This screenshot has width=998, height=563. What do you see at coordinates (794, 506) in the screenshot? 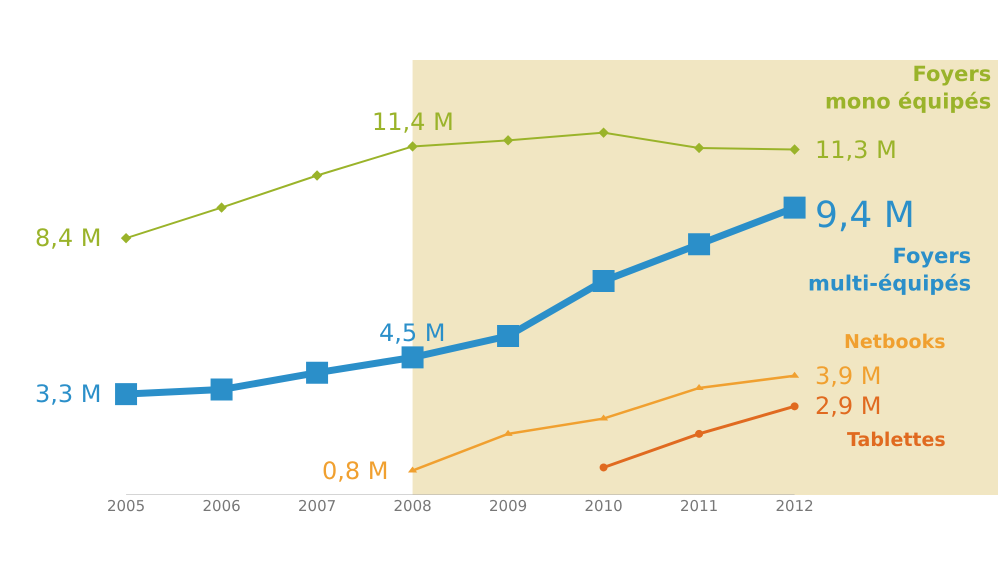
I see `x-tick-label: 2012` at bounding box center [794, 506].